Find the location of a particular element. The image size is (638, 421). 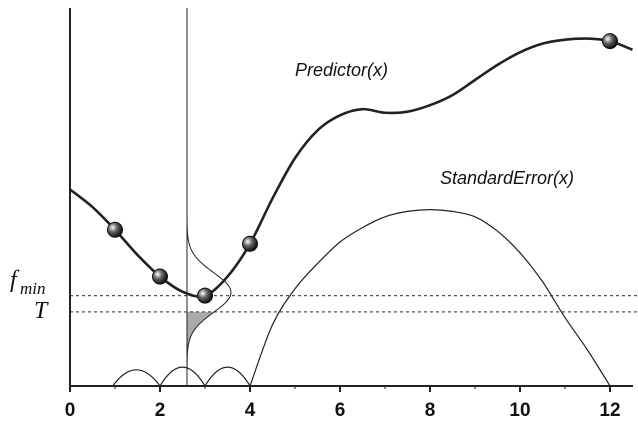

x-tick-label: 12 is located at coordinates (609, 410).